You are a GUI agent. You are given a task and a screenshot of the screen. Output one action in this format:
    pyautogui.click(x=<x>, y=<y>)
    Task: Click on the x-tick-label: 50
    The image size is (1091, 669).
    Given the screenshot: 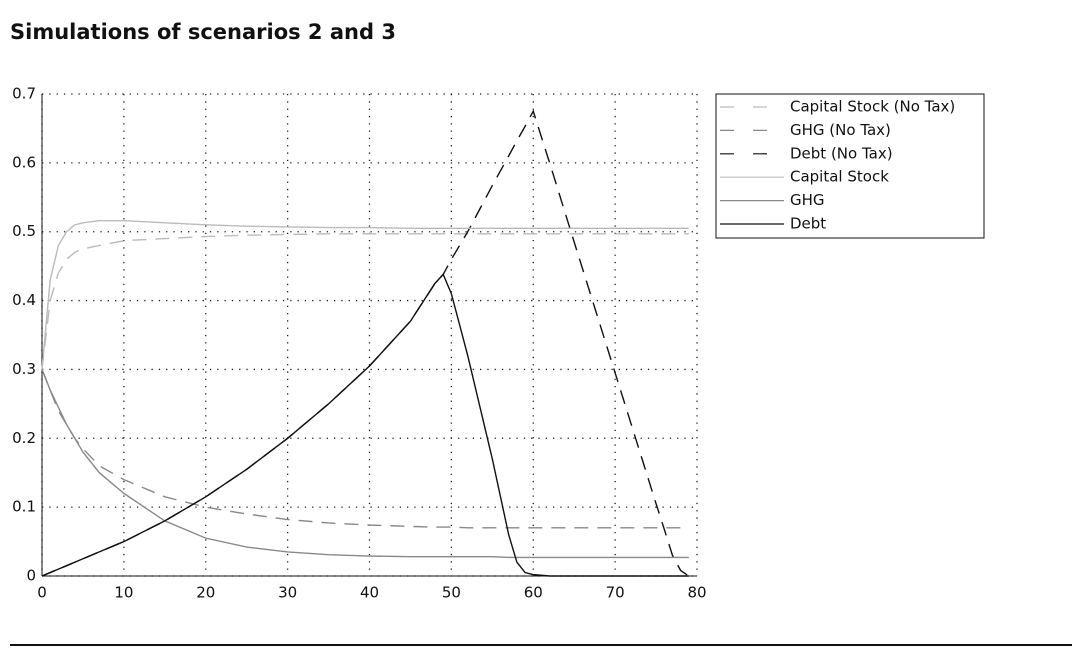 What is the action you would take?
    pyautogui.click(x=451, y=593)
    